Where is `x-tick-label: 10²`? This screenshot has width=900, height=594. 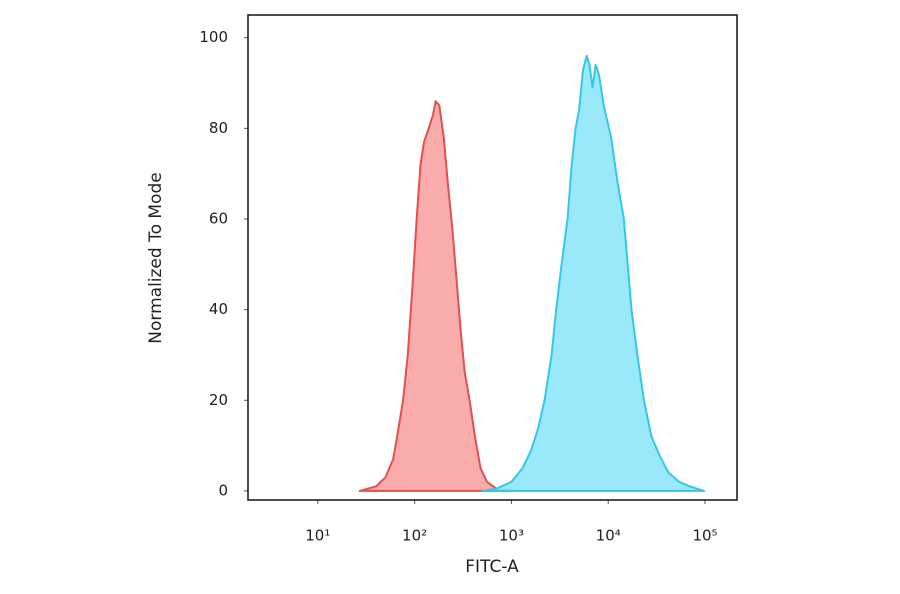 x-tick-label: 10² is located at coordinates (414, 536).